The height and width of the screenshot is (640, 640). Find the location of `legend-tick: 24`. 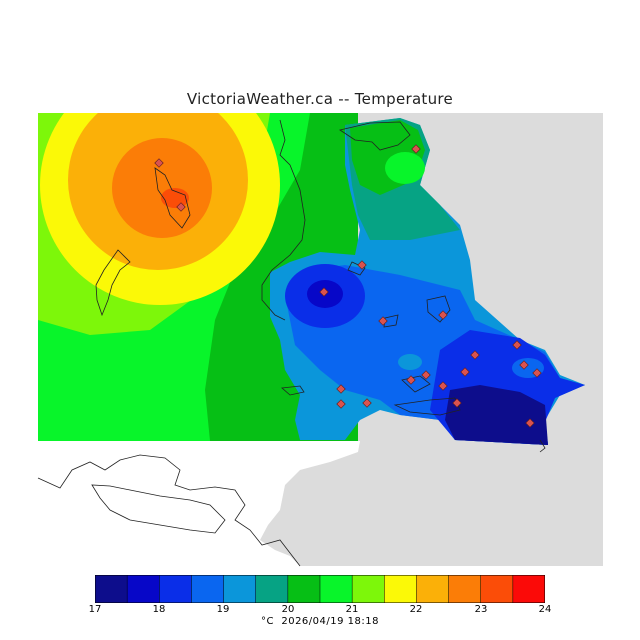

legend-tick: 24 is located at coordinates (545, 609).